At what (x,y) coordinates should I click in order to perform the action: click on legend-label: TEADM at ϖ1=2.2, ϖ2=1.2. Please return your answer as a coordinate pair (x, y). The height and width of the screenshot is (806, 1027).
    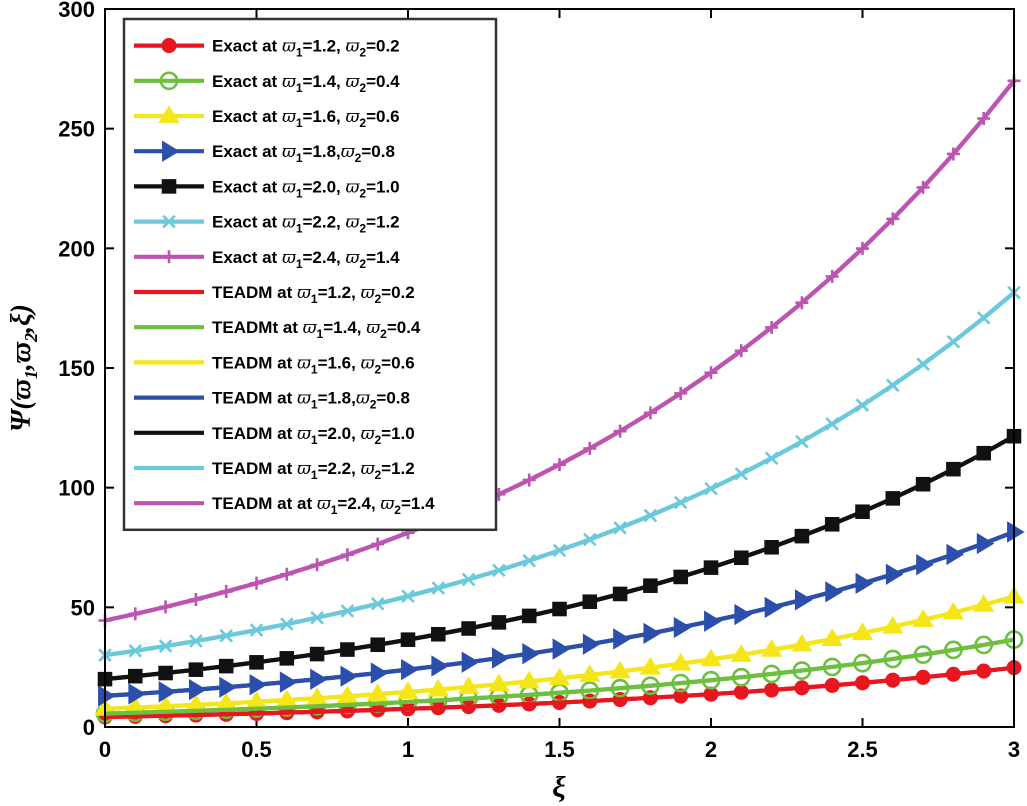
    Looking at the image, I should click on (313, 470).